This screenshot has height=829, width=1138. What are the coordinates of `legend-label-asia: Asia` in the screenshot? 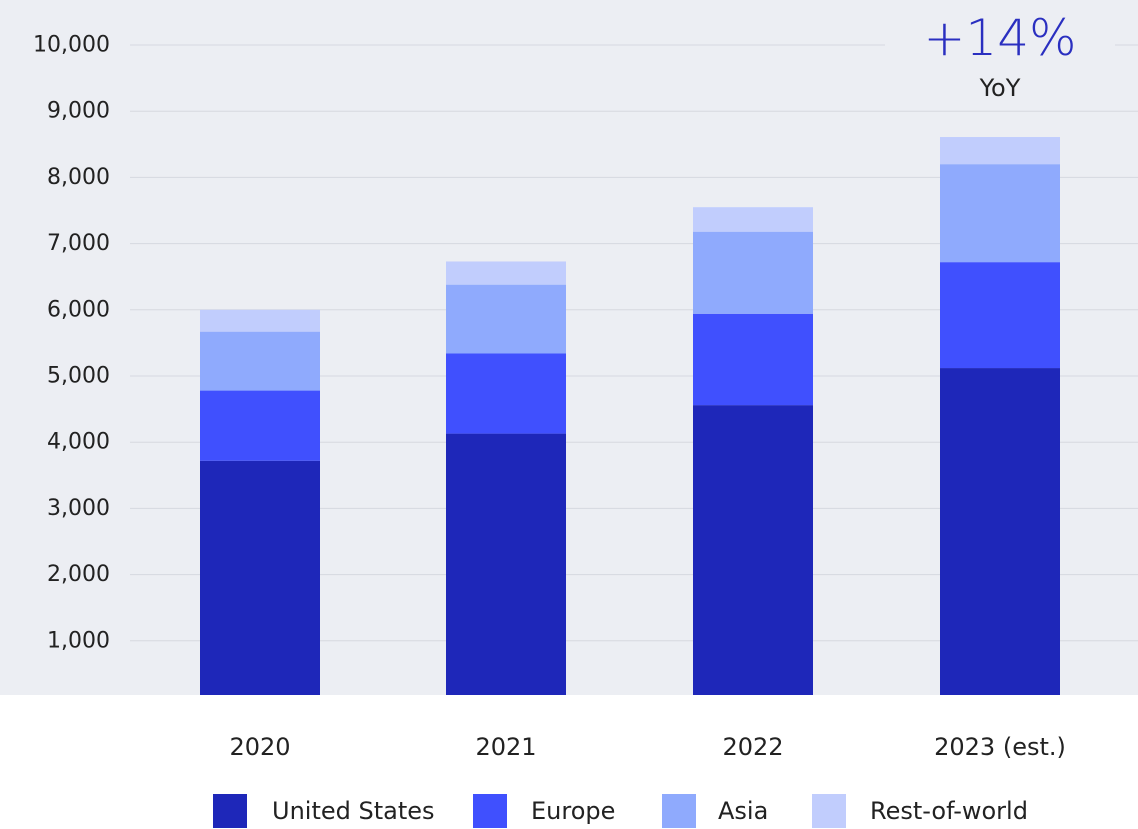 It's located at (743, 811).